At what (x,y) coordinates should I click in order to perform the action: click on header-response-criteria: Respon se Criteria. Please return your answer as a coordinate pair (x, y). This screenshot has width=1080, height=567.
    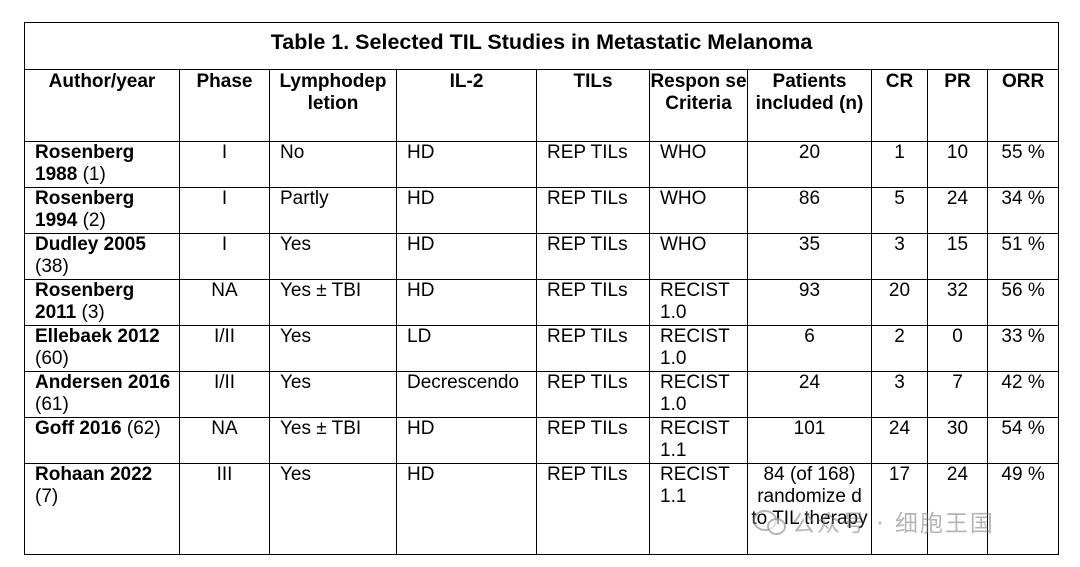
    Looking at the image, I should click on (698, 105).